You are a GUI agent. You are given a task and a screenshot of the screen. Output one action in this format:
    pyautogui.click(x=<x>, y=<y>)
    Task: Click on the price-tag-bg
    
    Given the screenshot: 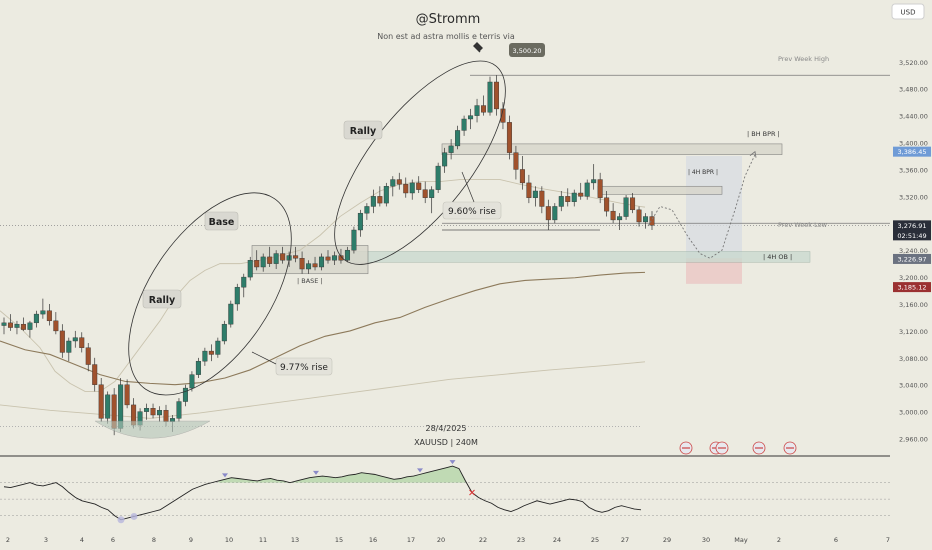 What is the action you would take?
    pyautogui.click(x=912, y=230)
    